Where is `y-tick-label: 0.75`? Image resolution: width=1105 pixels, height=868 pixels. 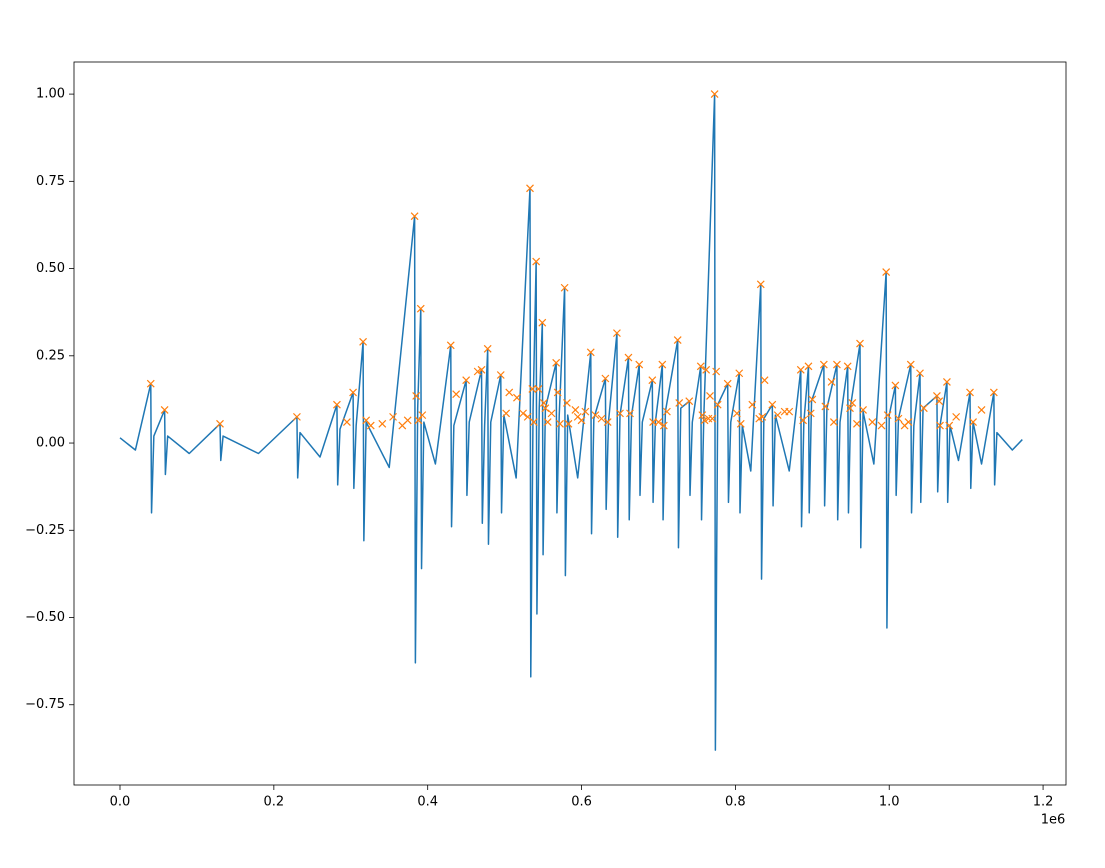
y-tick-label: 0.75 is located at coordinates (50, 181).